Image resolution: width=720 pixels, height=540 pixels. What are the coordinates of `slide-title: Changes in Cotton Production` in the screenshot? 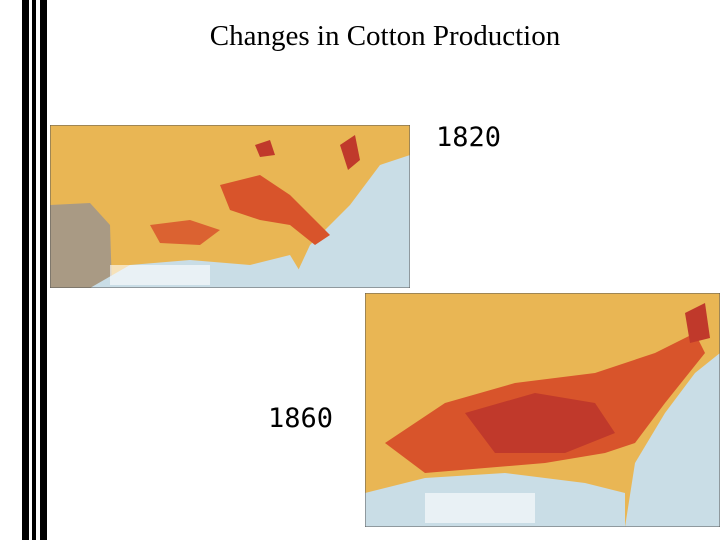 It's located at (385, 36).